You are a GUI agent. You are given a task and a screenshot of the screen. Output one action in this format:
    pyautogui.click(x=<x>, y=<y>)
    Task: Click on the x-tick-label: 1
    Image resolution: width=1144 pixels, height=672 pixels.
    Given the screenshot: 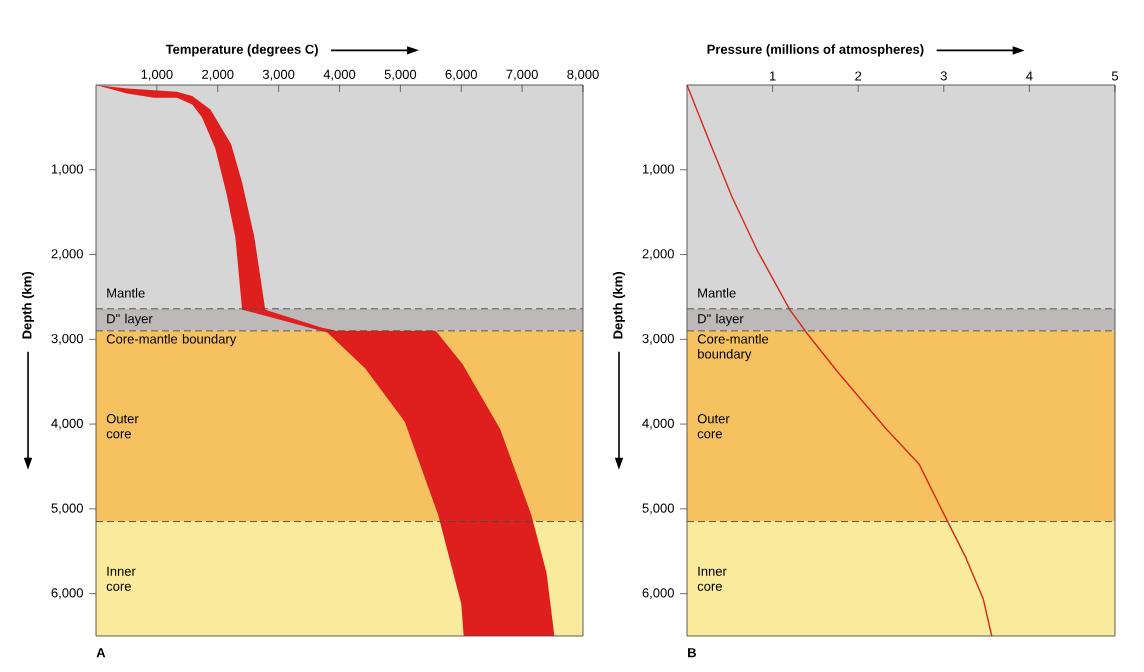 What is the action you would take?
    pyautogui.click(x=772, y=76)
    